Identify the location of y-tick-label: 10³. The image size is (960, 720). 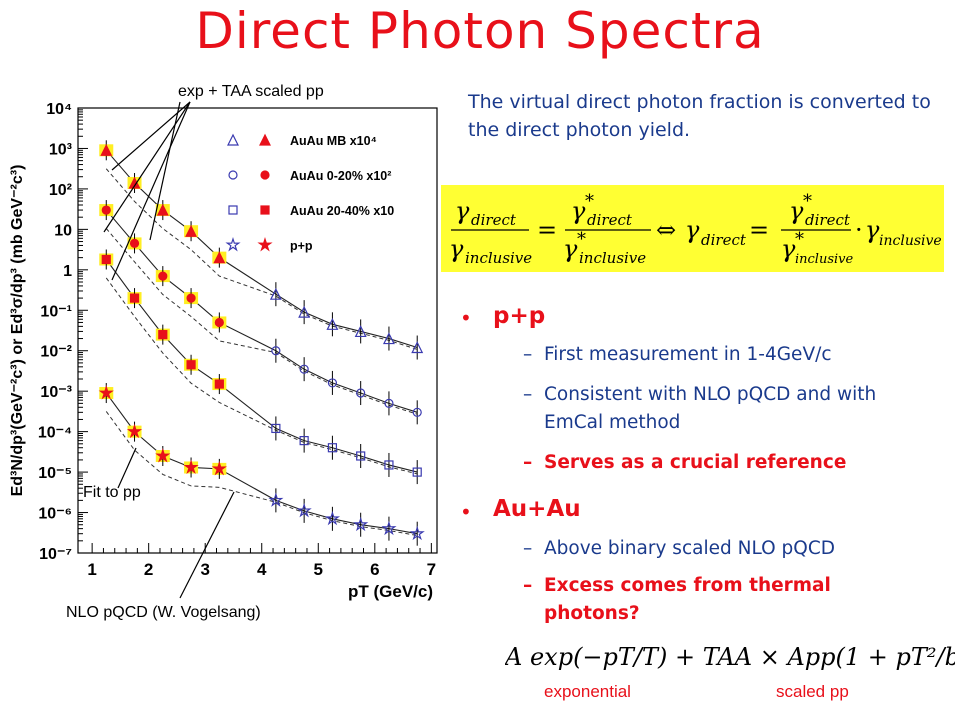
(60, 149).